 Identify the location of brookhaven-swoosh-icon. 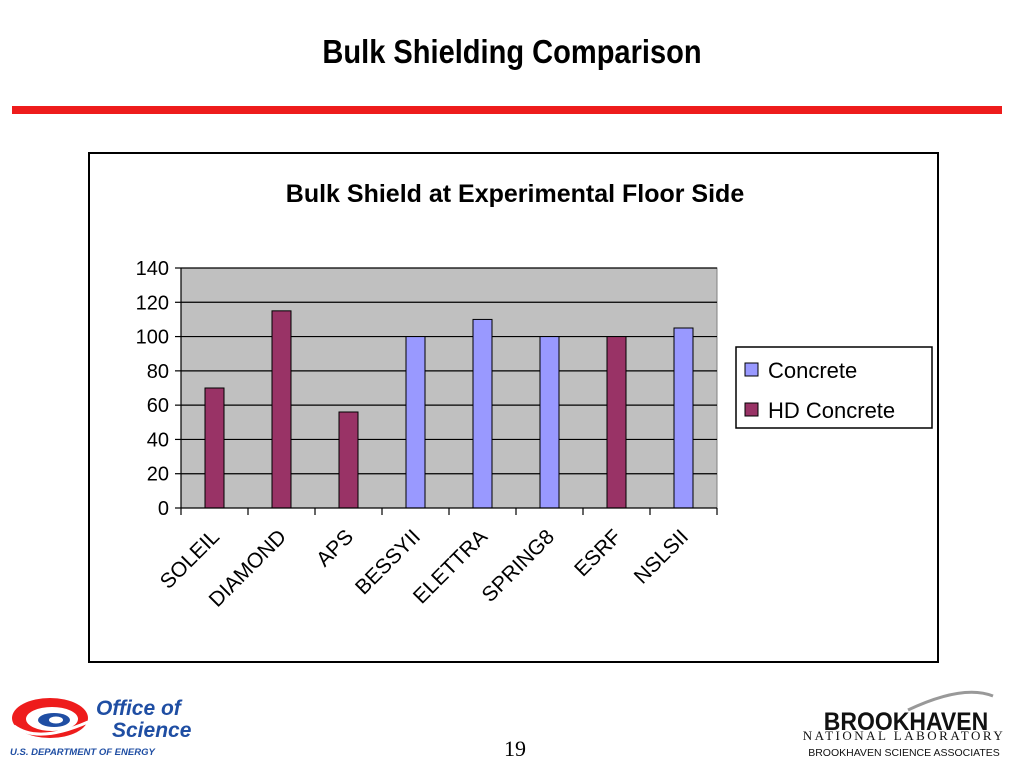
(950, 701).